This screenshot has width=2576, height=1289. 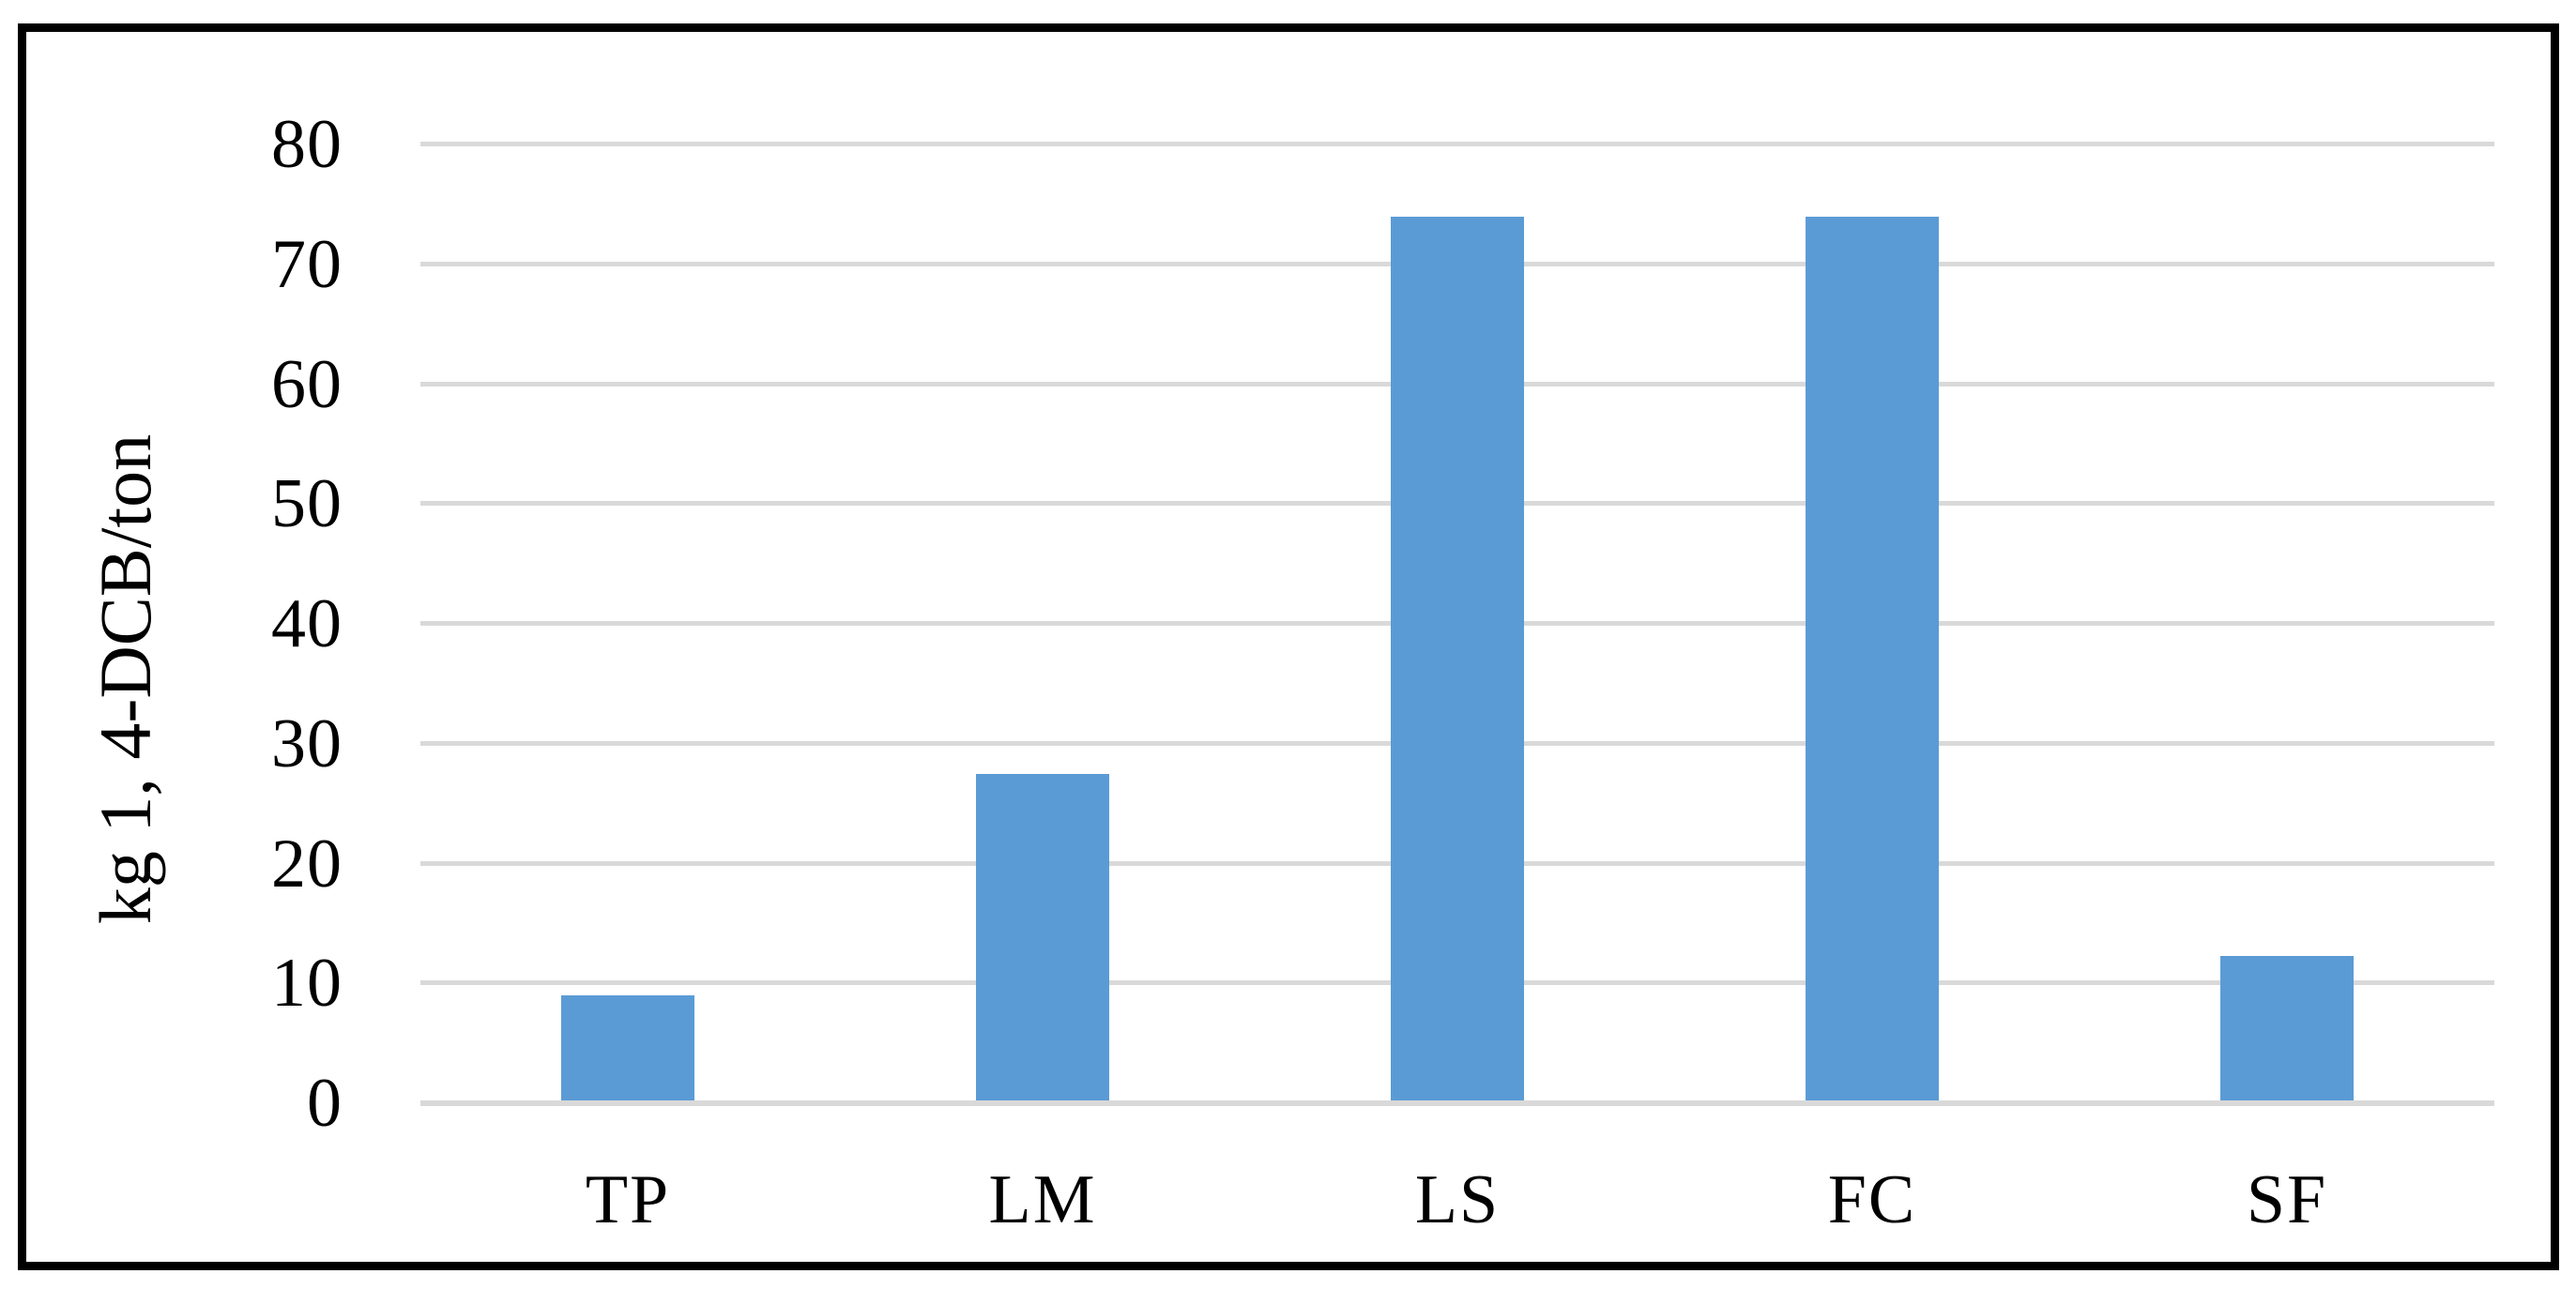 I want to click on y-tick-label: 10, so click(x=307, y=984).